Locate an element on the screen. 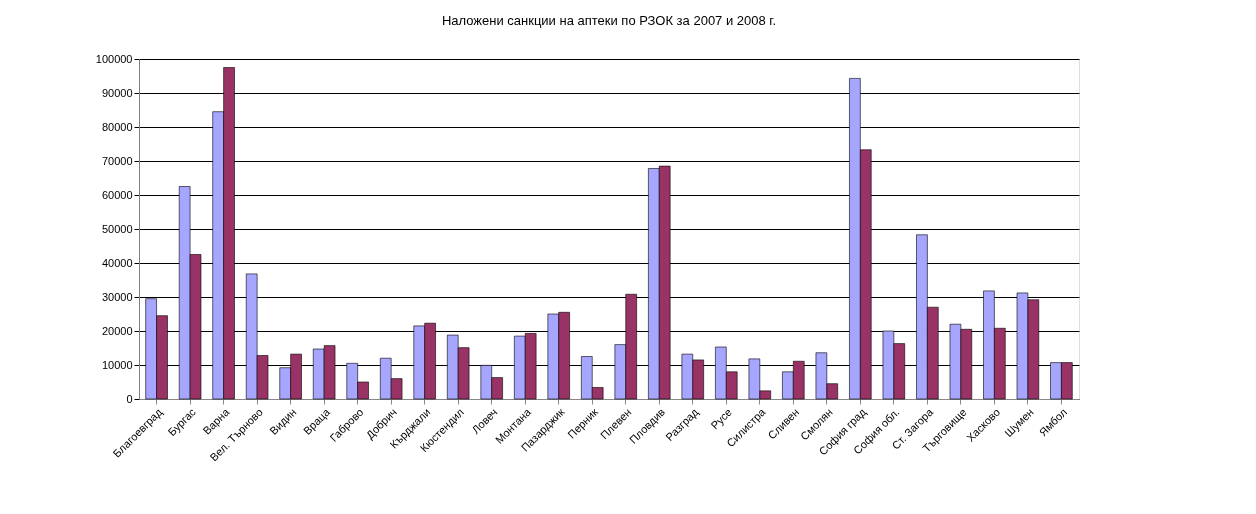 The height and width of the screenshot is (514, 1256). chart-title: Наложени санкции на аптеки по РЗОК за 2007 и 2008 г. is located at coordinates (609, 20).